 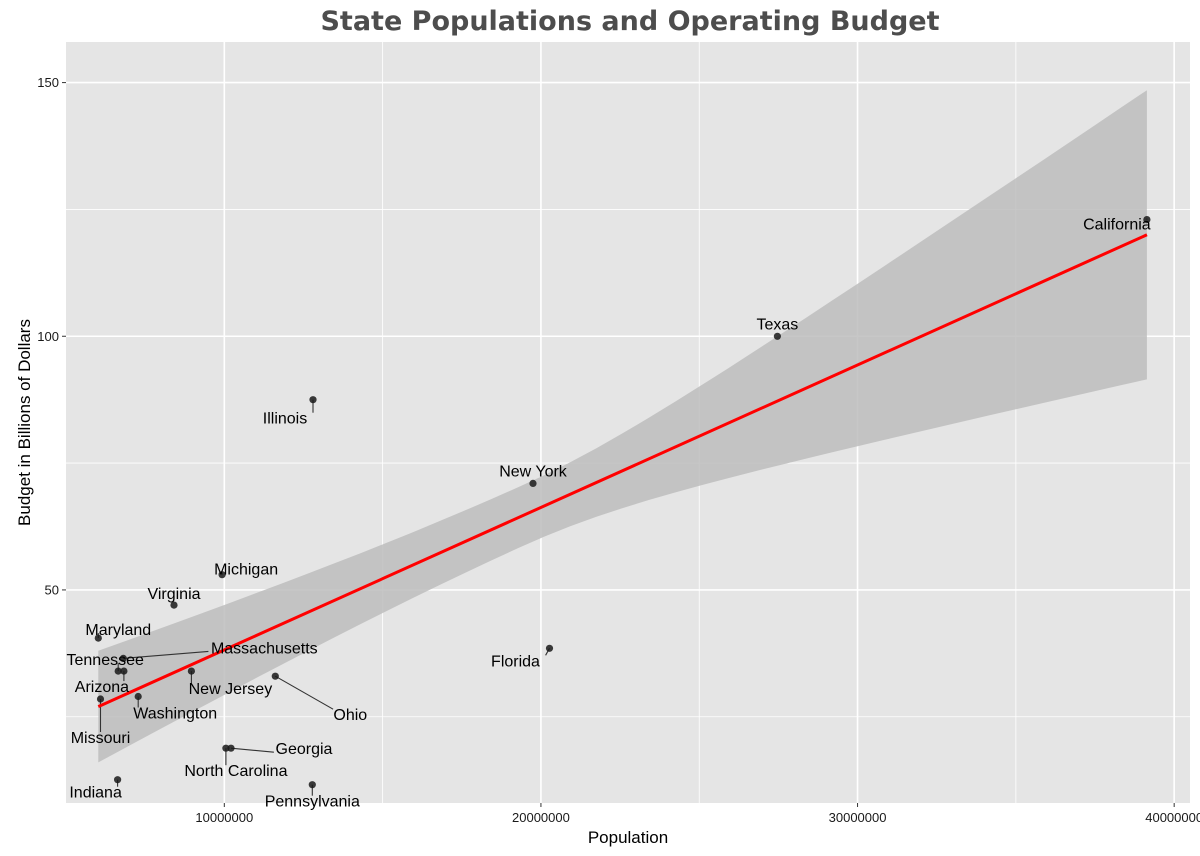 I want to click on point-indiana, so click(x=118, y=780).